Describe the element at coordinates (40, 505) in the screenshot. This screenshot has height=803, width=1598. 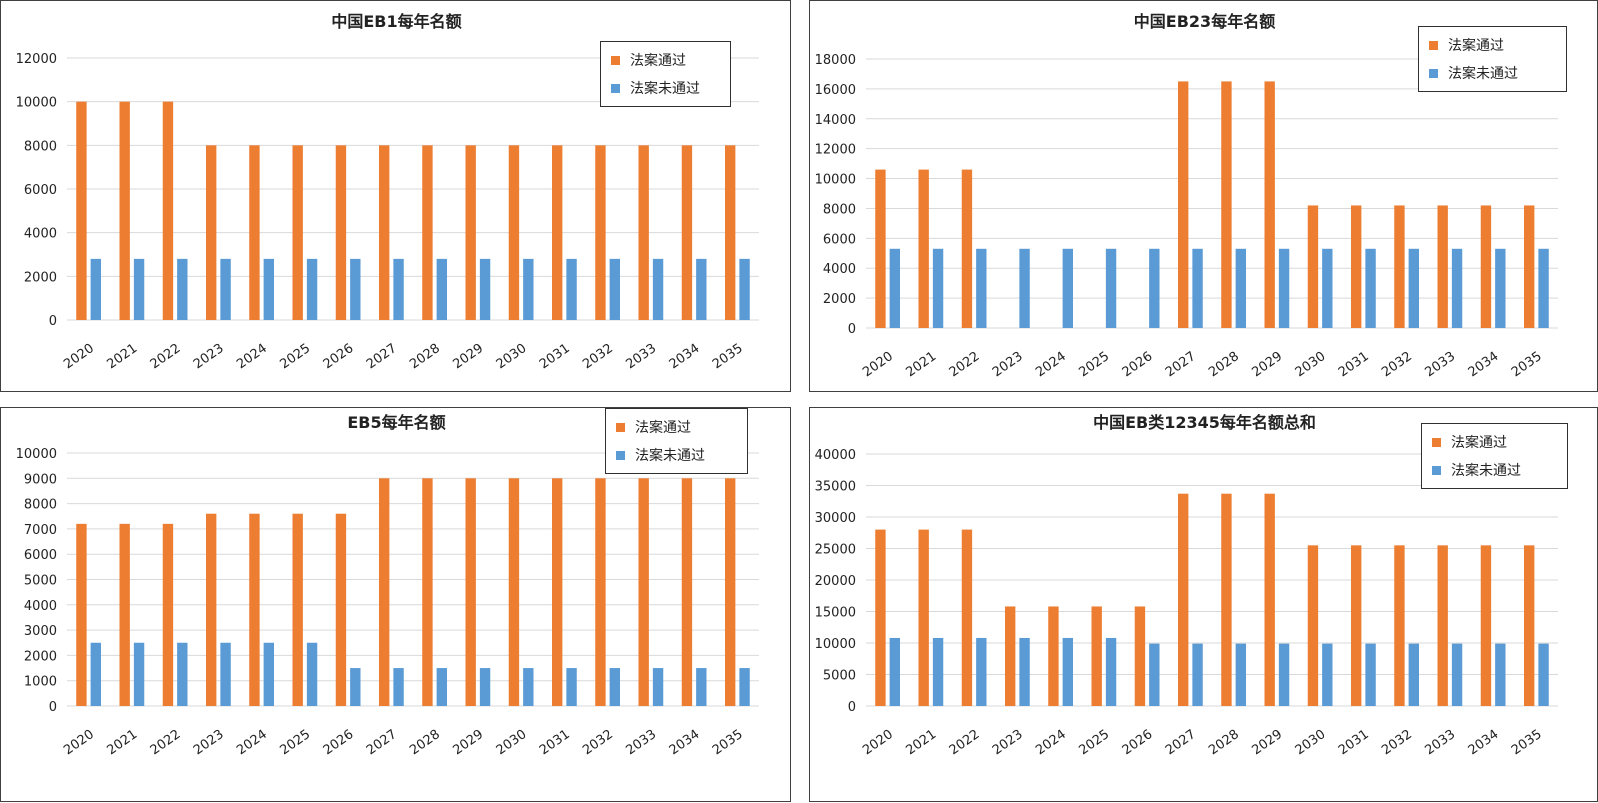
I see `y-tick-label: 8000` at that location.